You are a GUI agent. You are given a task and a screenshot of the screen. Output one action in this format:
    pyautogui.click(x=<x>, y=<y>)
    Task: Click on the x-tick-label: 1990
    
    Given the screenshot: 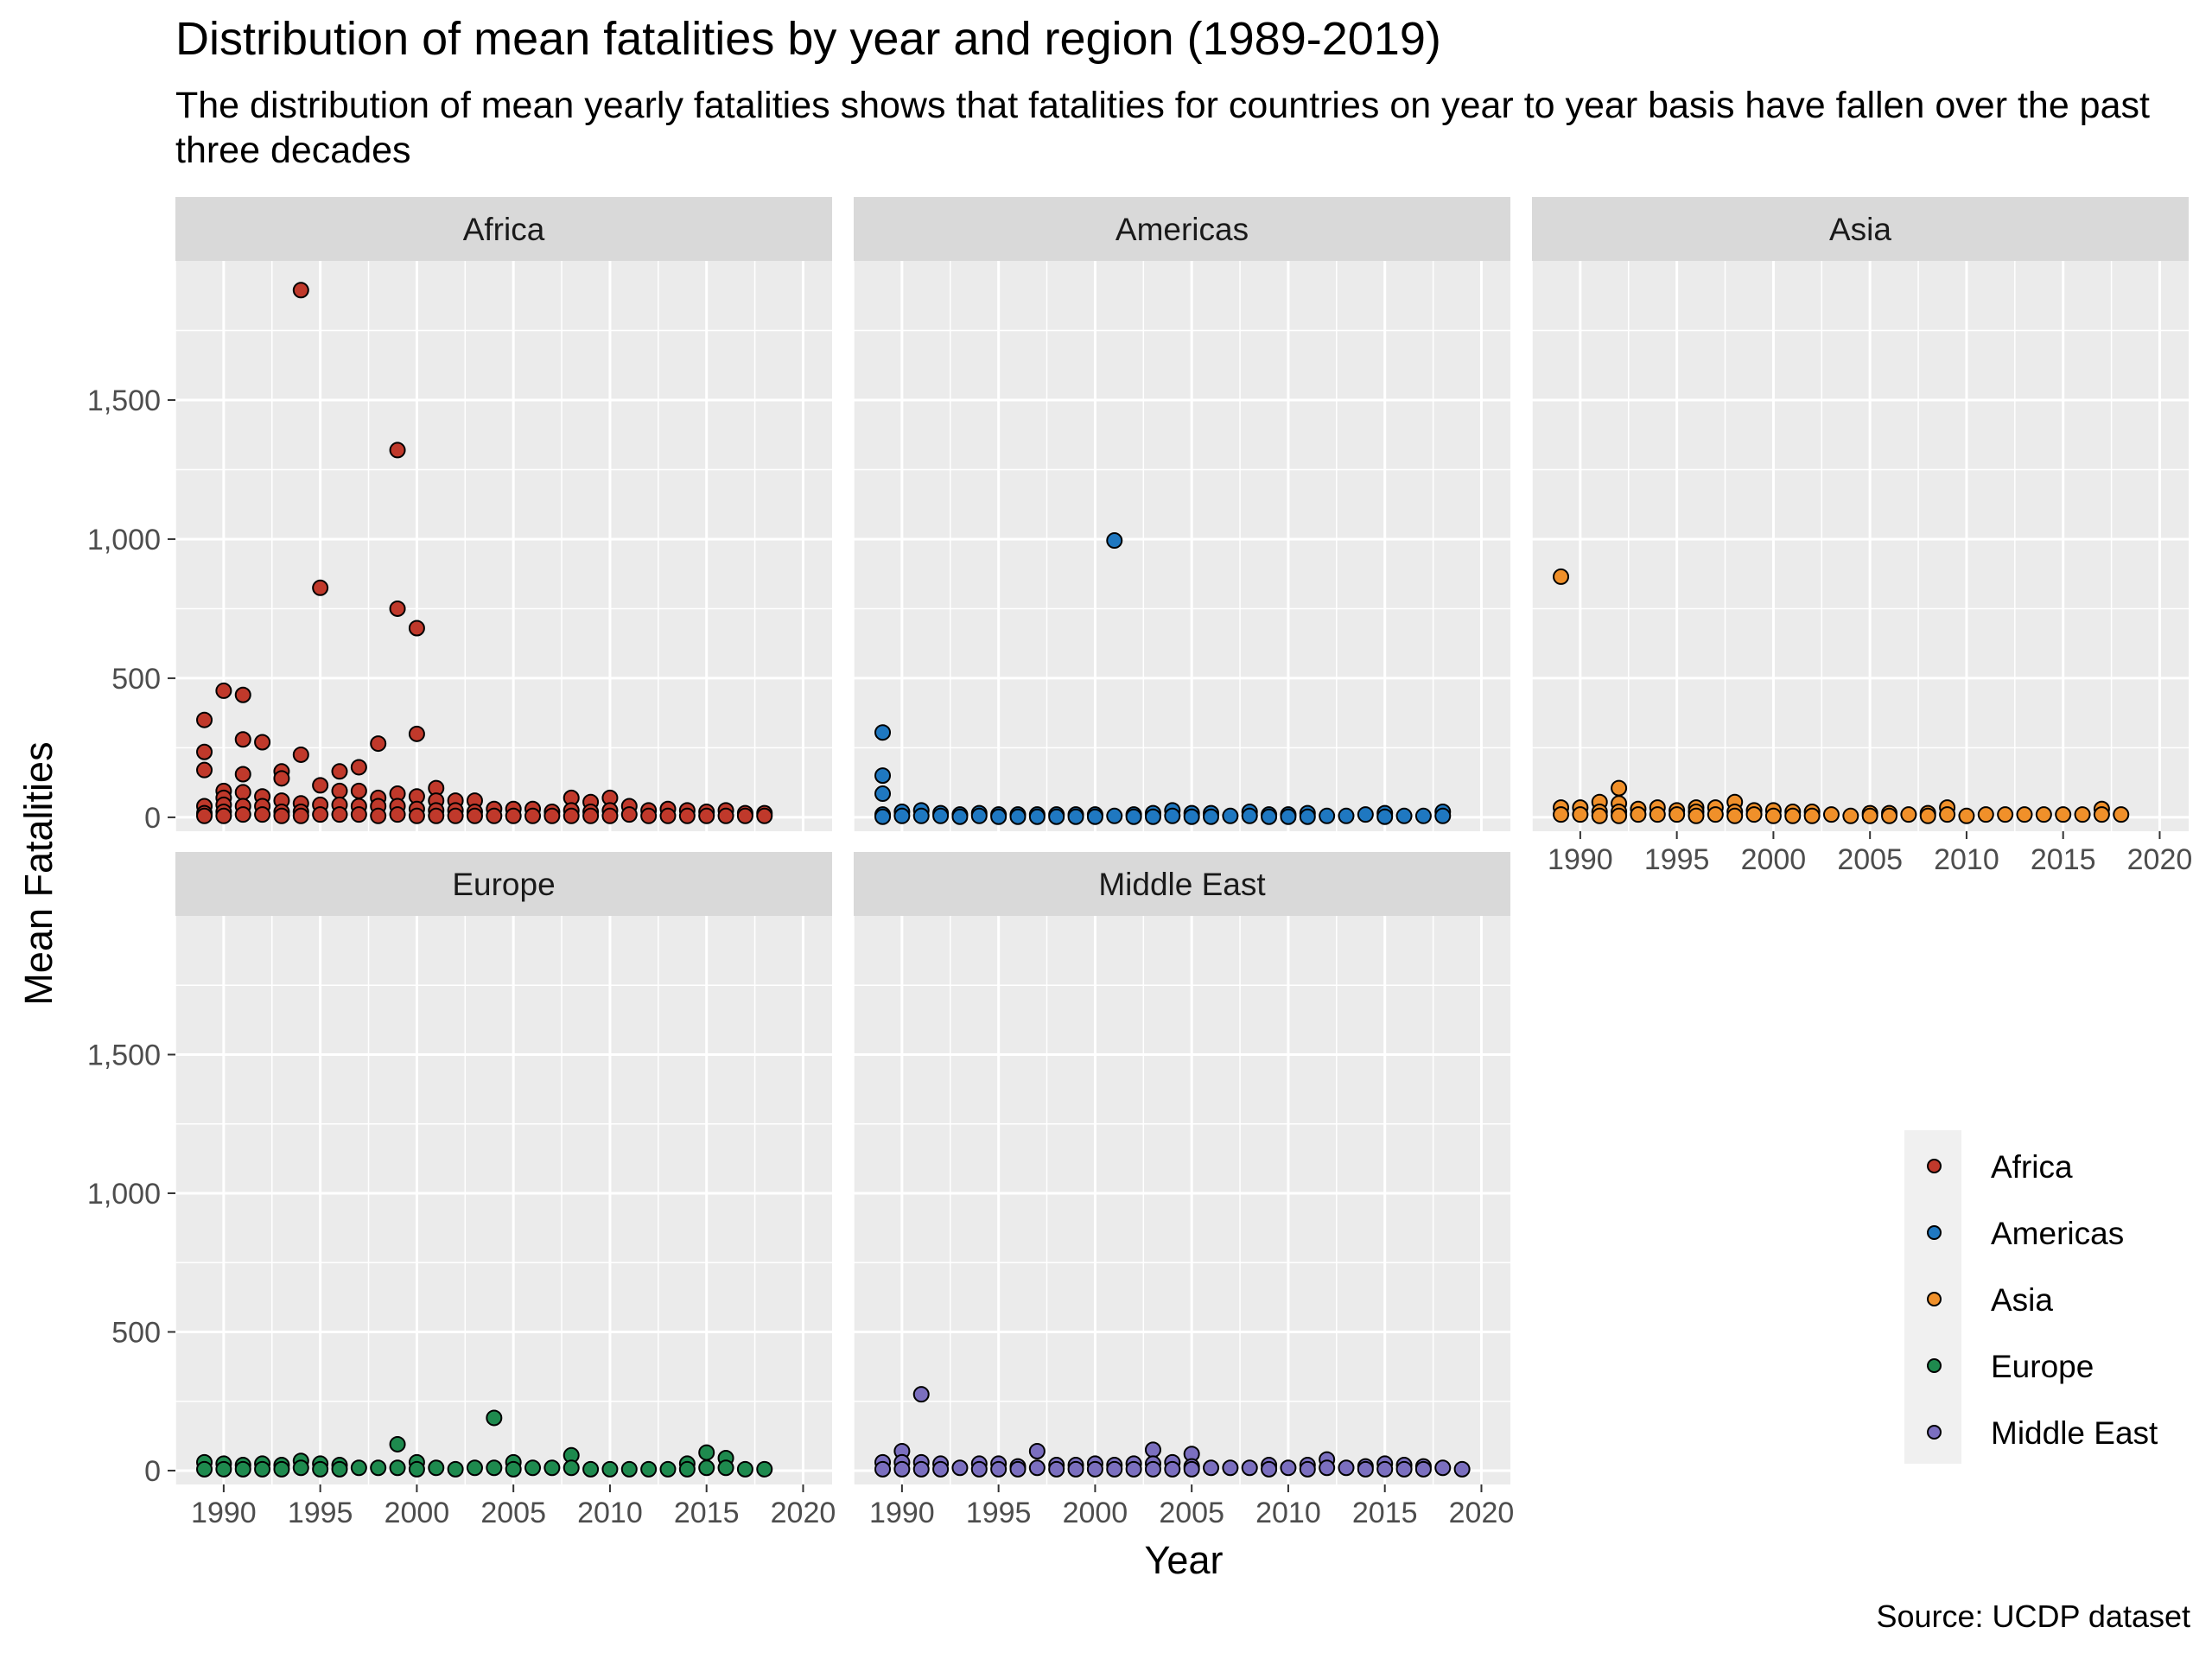 What is the action you would take?
    pyautogui.click(x=1580, y=859)
    